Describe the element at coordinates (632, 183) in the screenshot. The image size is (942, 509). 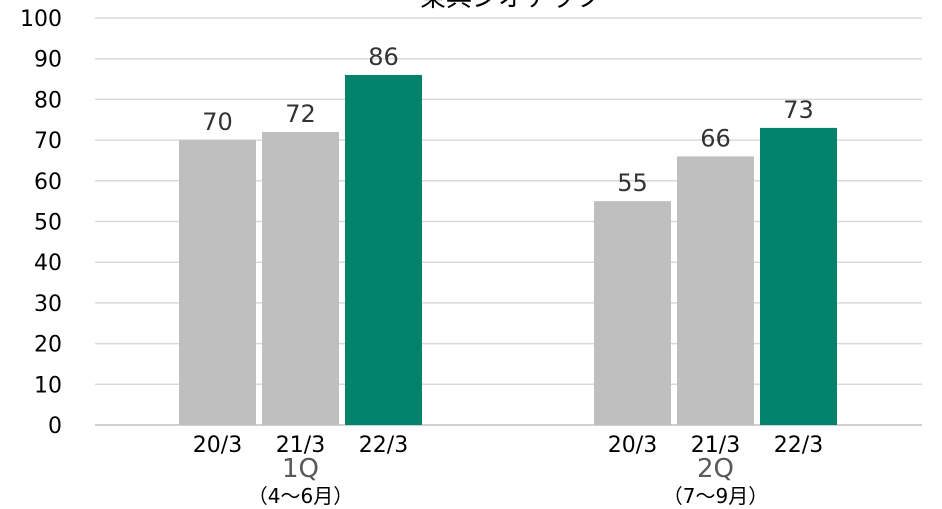
I see `bar-value-label: 55` at that location.